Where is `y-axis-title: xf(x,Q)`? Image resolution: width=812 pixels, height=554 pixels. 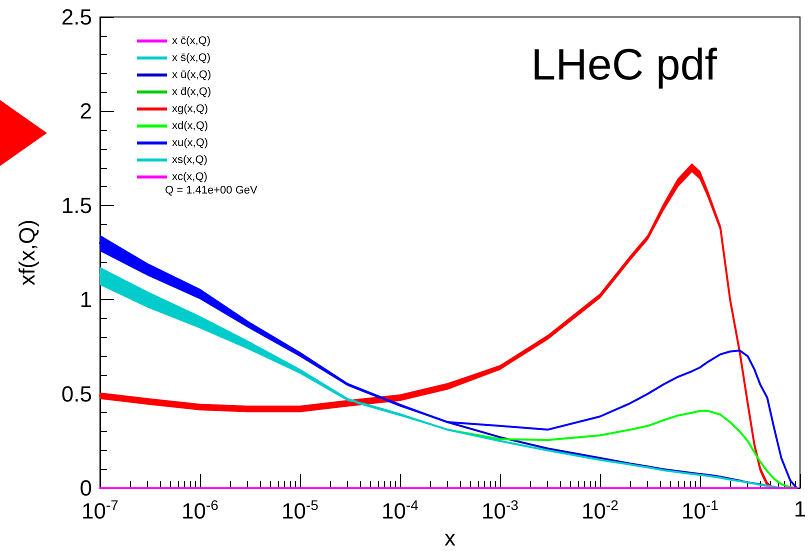 y-axis-title: xf(x,Q) is located at coordinates (27, 253).